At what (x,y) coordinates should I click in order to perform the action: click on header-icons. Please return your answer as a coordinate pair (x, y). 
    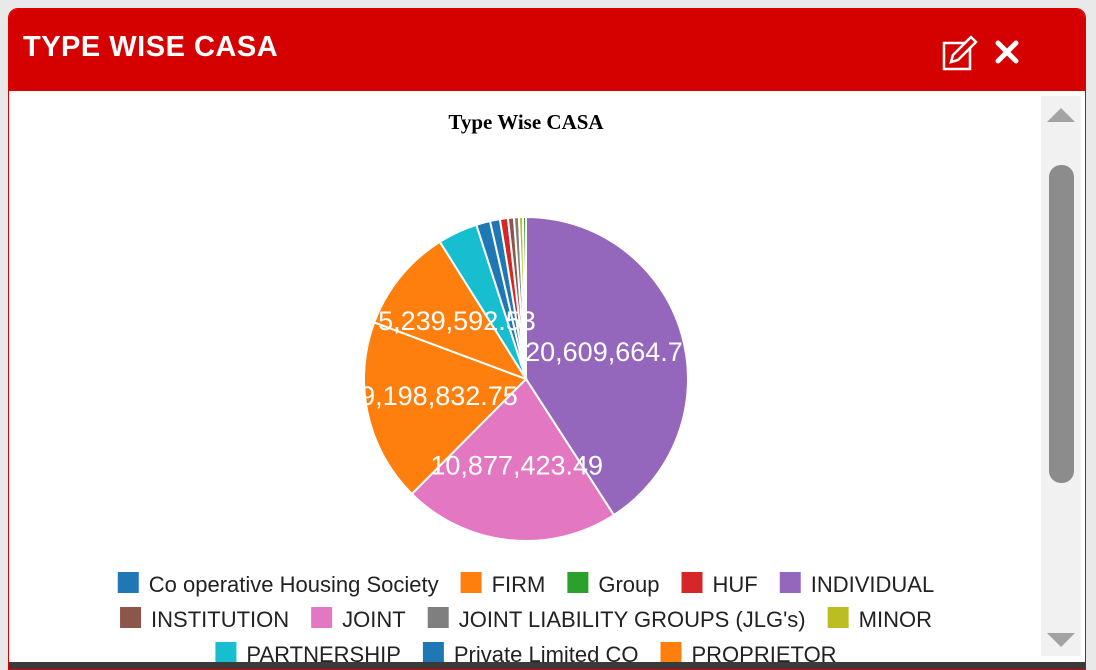
    Looking at the image, I should click on (980, 53).